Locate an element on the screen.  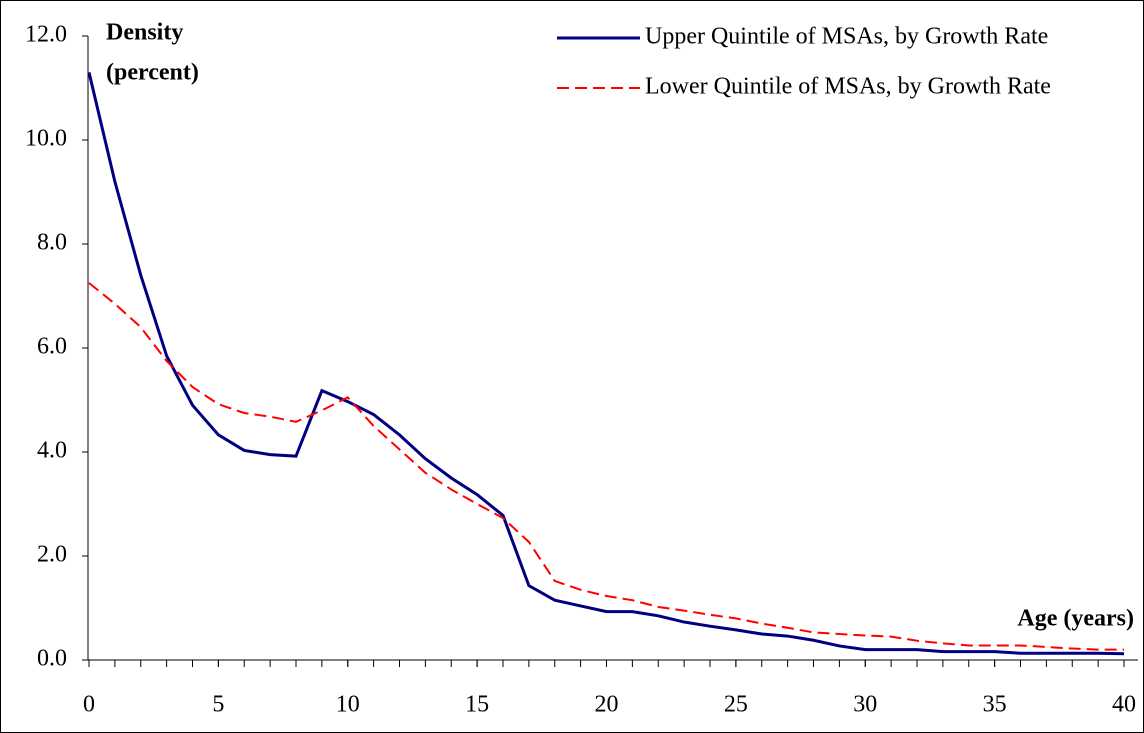
x-tick-label: 40 is located at coordinates (1124, 705).